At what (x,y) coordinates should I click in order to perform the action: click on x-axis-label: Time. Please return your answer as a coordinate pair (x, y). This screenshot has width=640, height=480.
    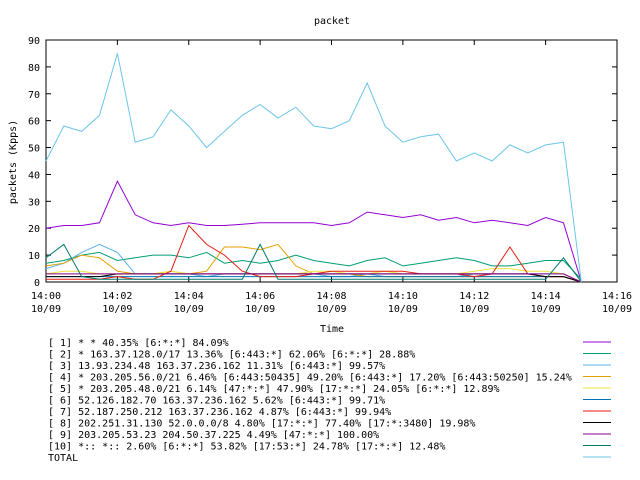
    Looking at the image, I should click on (332, 329).